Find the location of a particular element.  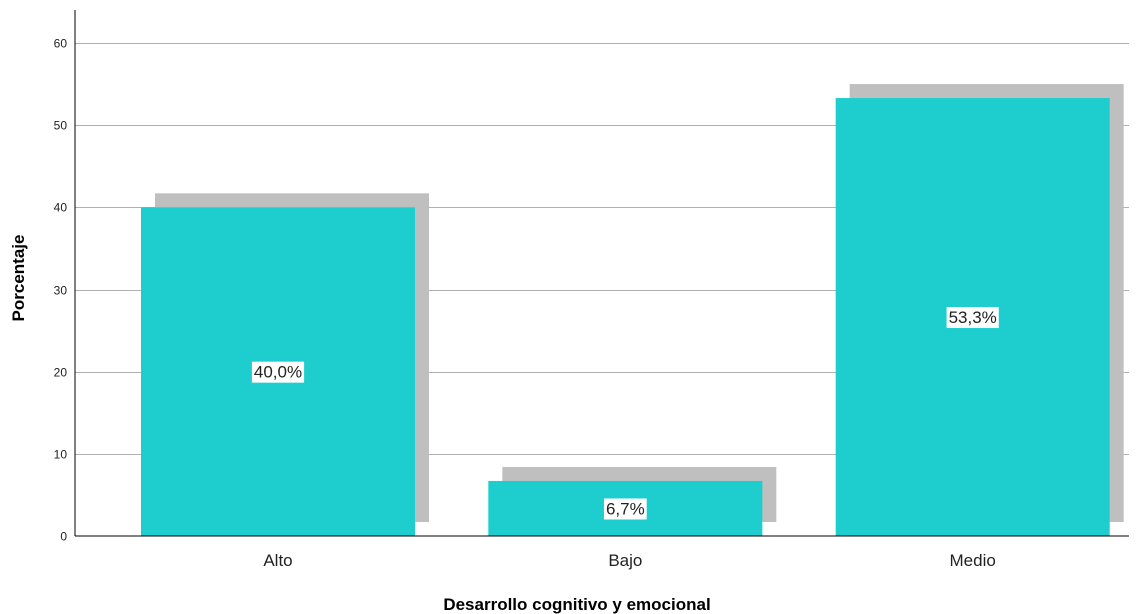

data-label-text: 40,0% is located at coordinates (278, 372).